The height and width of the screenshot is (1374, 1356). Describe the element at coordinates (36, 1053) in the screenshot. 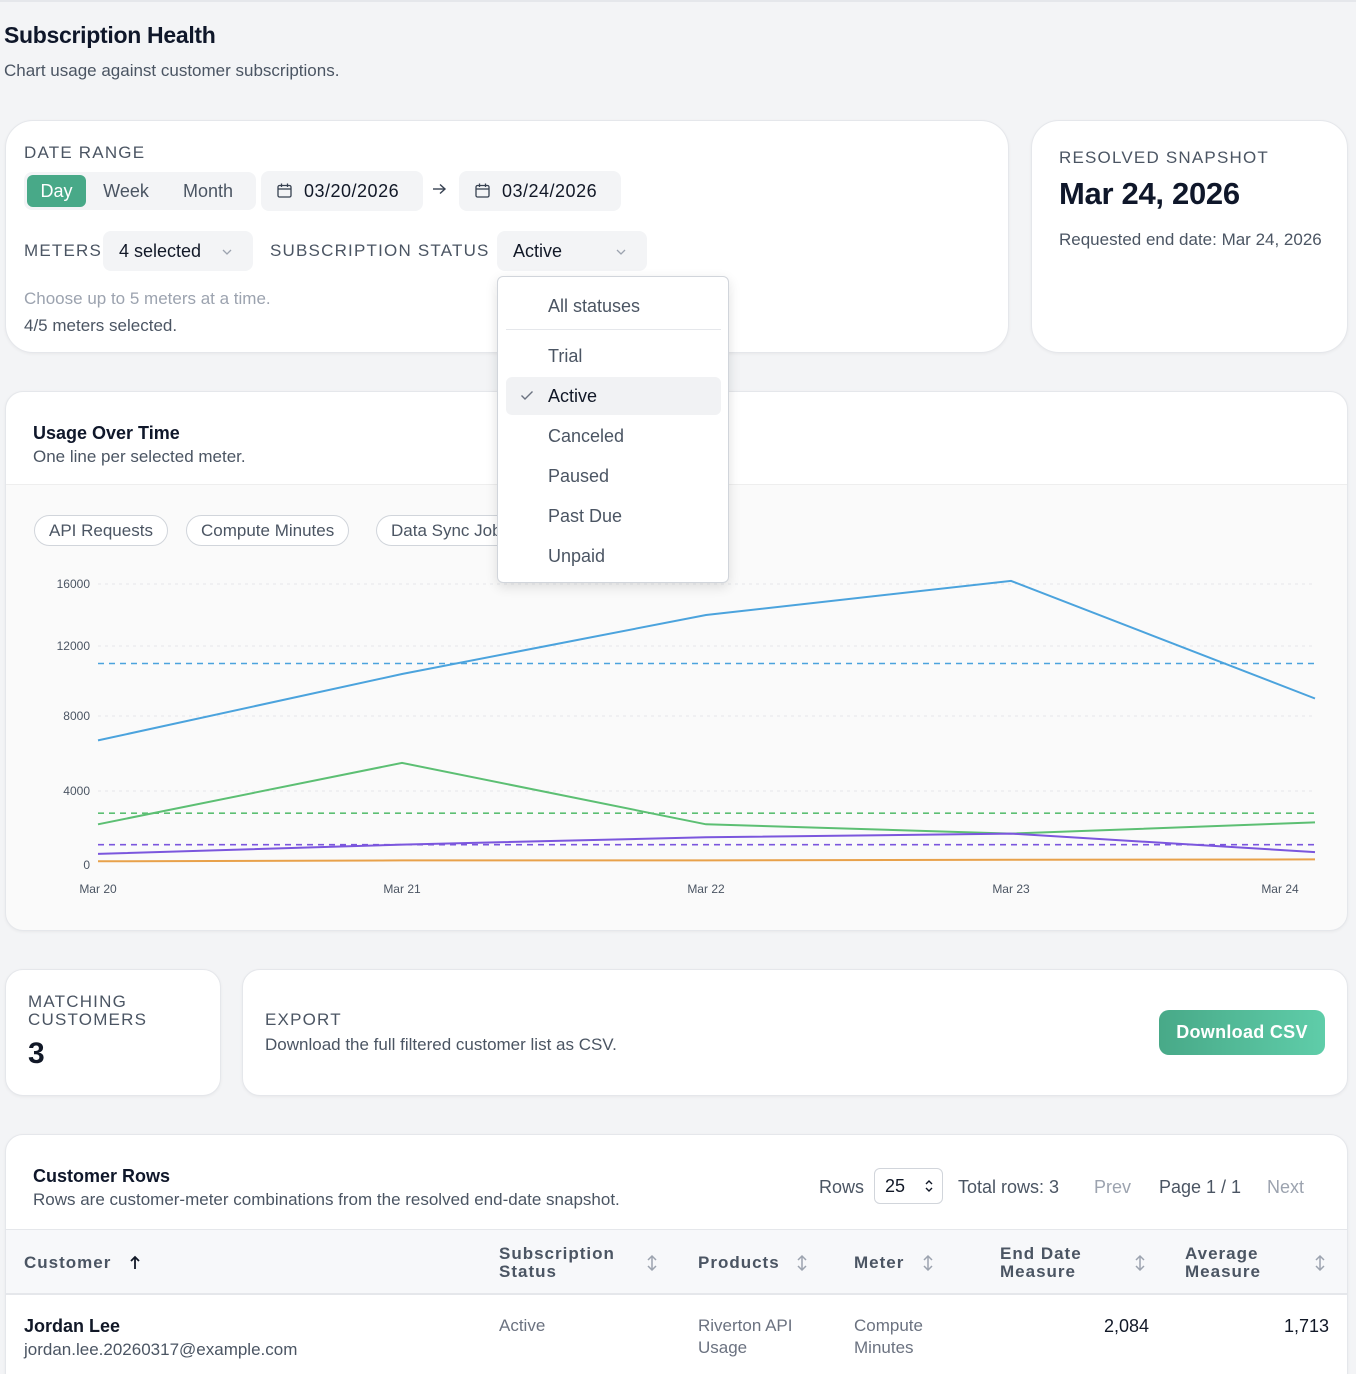

I see `matching-customers-count: 3` at that location.